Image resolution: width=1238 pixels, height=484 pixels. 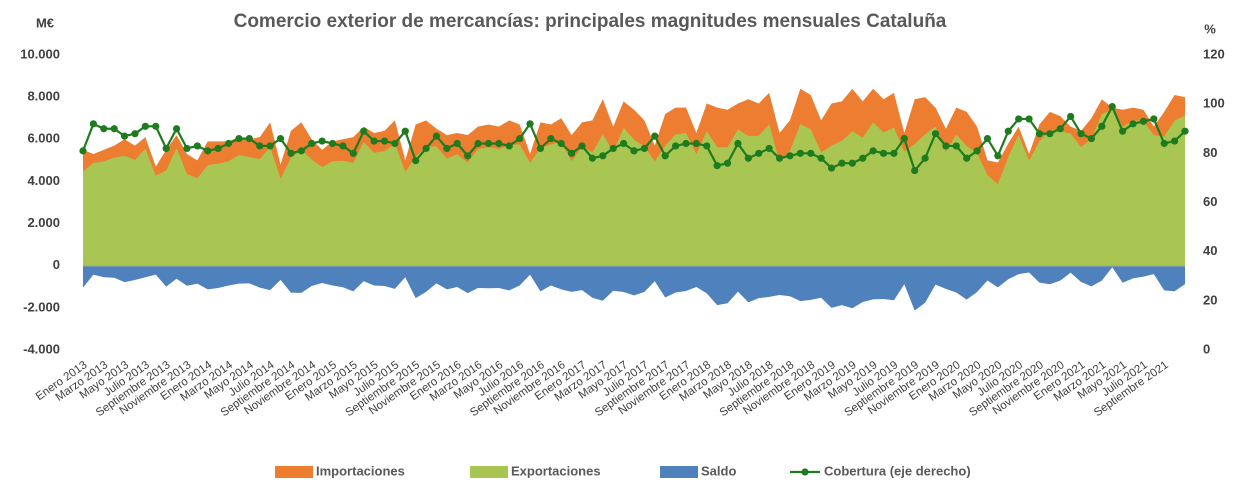 What do you see at coordinates (40, 53) in the screenshot?
I see `y-tick-label: 10.000` at bounding box center [40, 53].